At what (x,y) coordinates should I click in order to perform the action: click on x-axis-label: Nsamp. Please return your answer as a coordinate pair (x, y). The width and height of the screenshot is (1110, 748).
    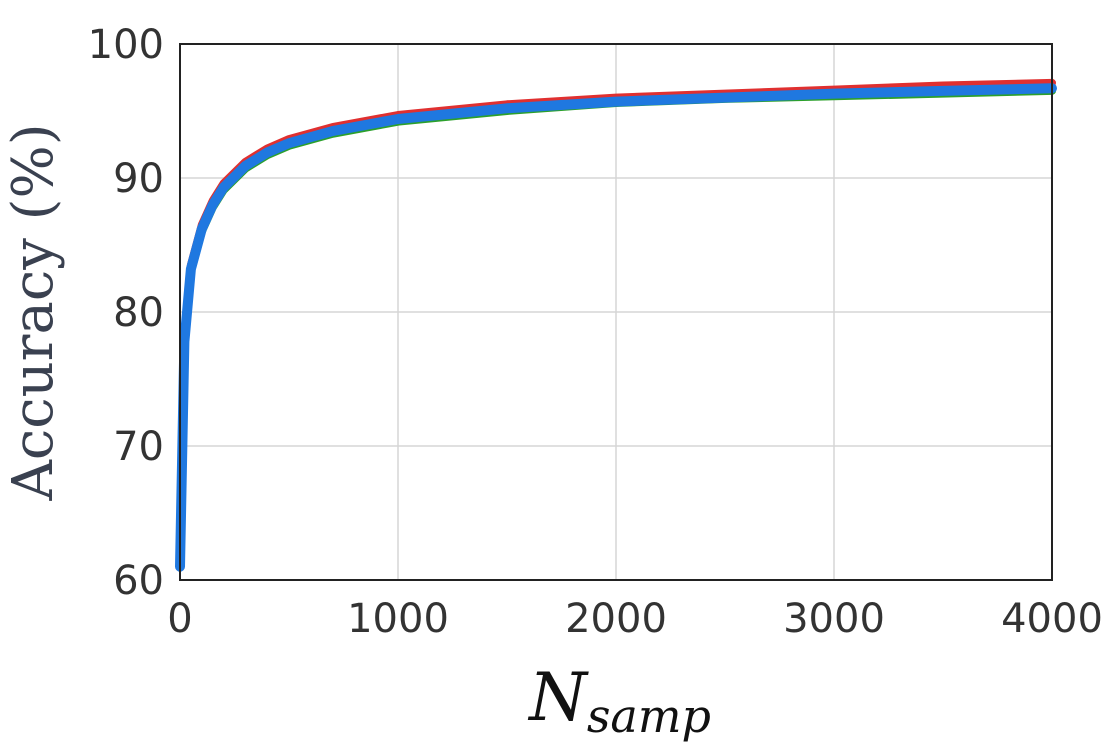
    Looking at the image, I should click on (619, 701).